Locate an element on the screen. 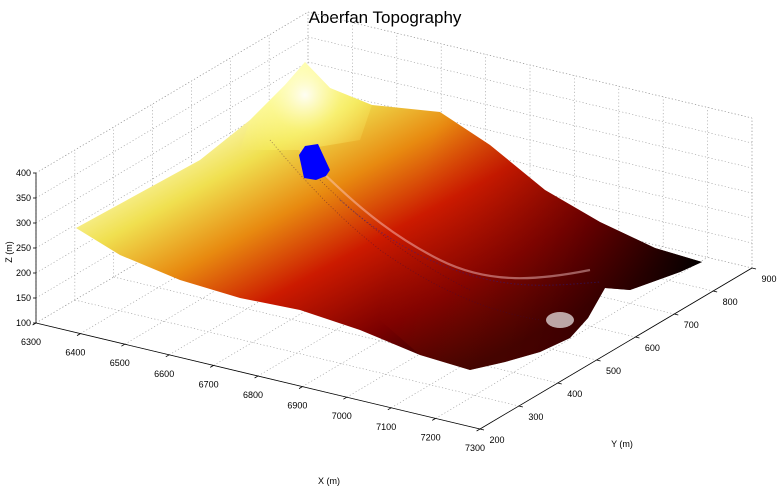 The image size is (778, 493). box-edge is located at coordinates (530, 65).